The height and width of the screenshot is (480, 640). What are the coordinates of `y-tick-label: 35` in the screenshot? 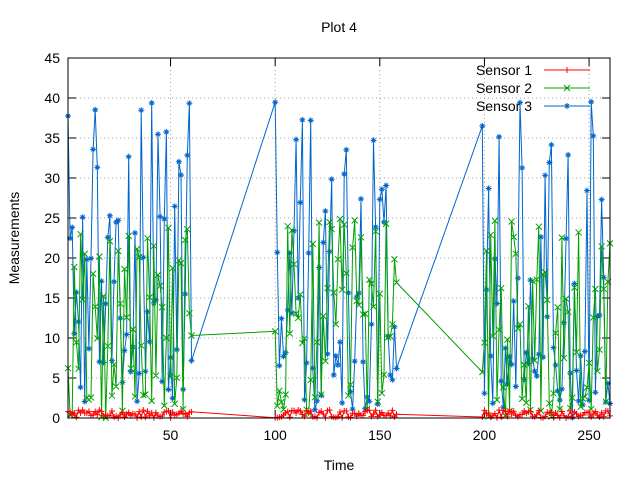 It's located at (52, 138).